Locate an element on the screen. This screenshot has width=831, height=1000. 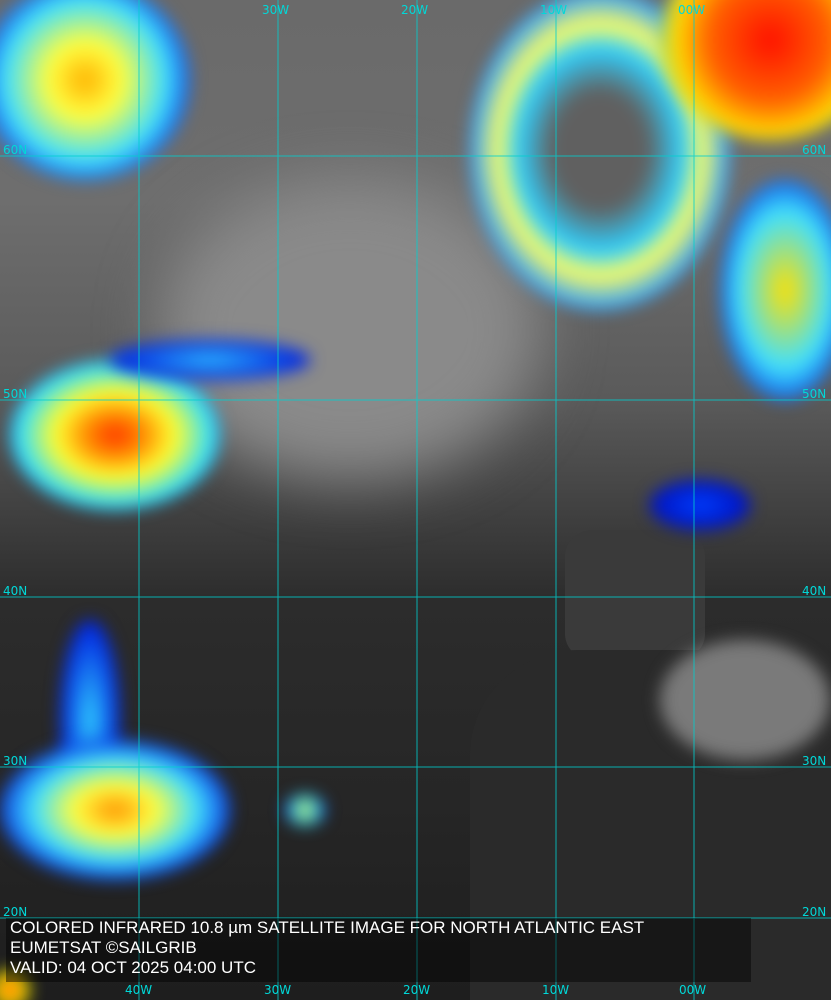
lat-label-left: 30N is located at coordinates (15, 761).